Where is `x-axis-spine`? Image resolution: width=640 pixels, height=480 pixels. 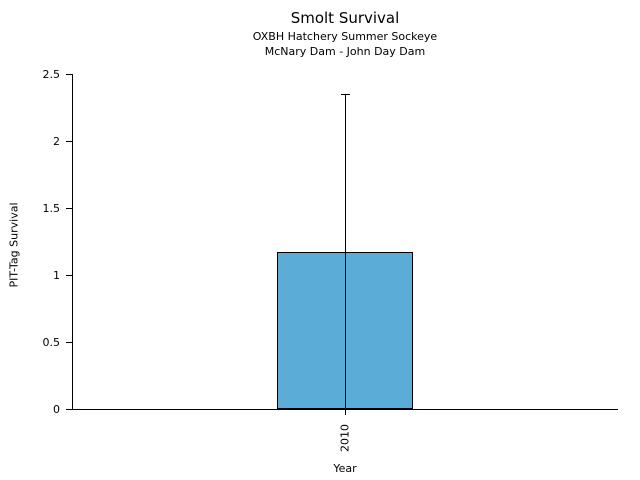 x-axis-spine is located at coordinates (345, 409).